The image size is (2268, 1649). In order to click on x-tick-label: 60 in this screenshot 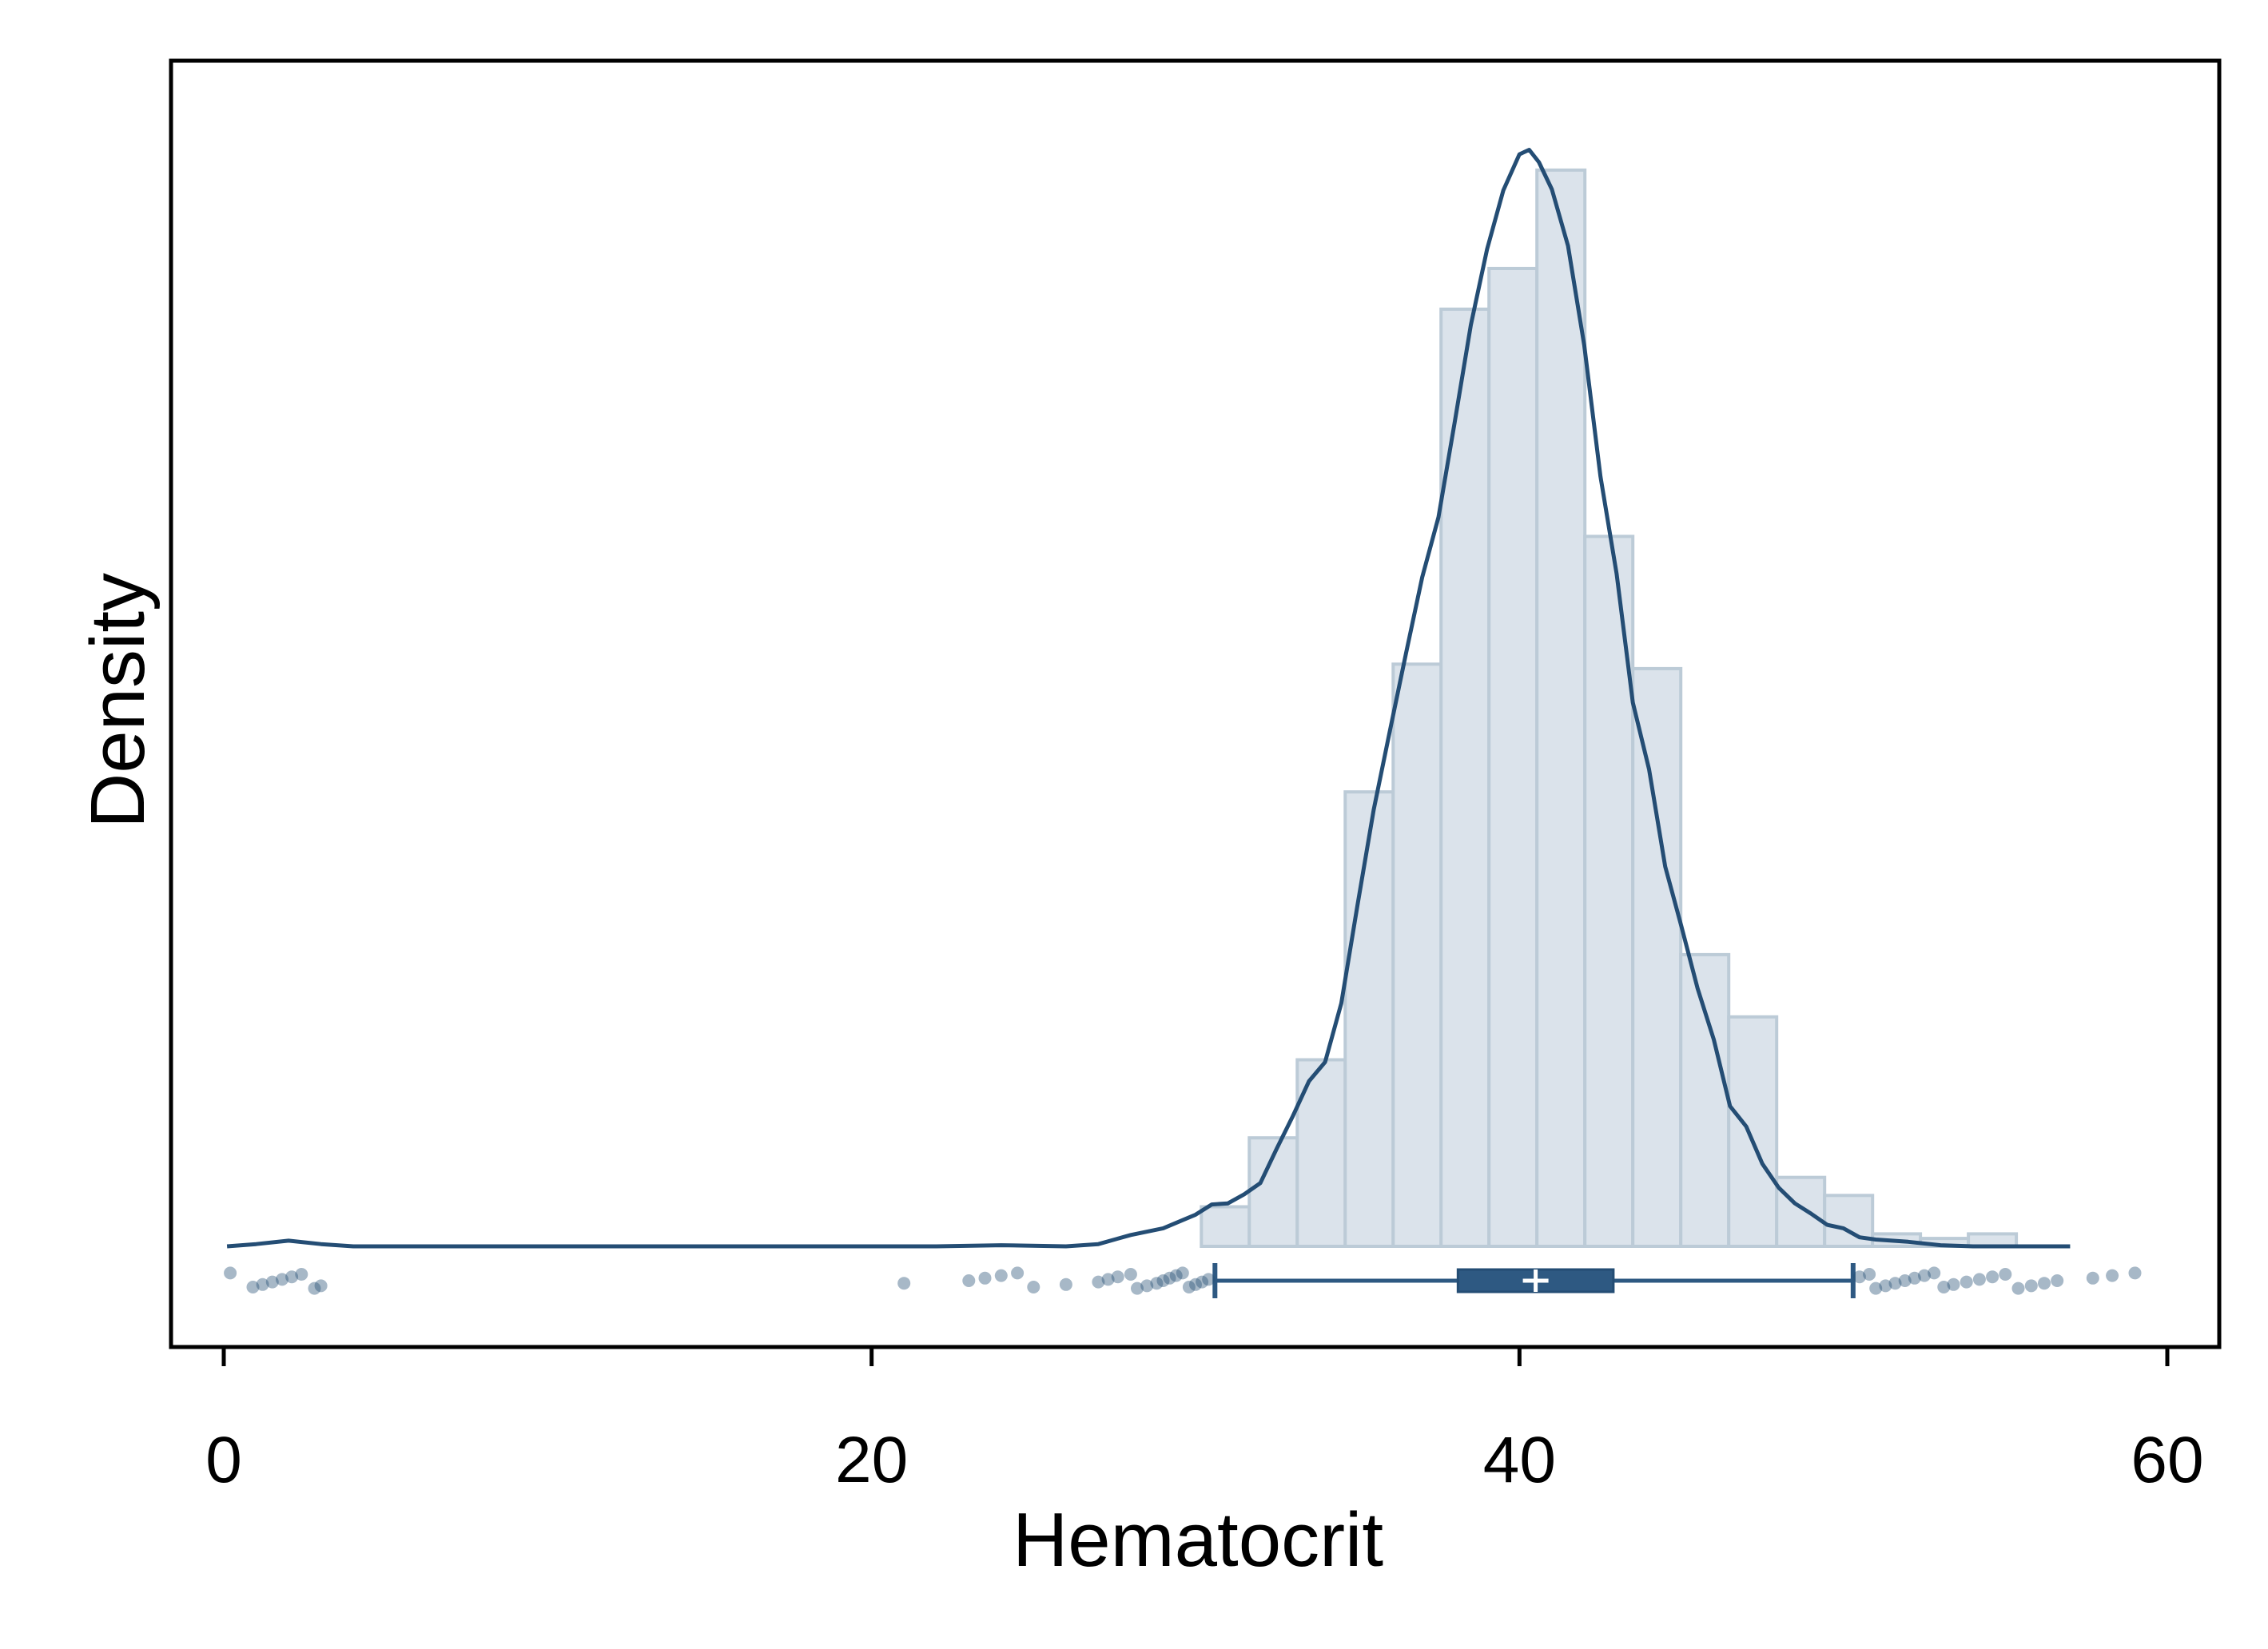, I will do `click(2167, 1460)`.